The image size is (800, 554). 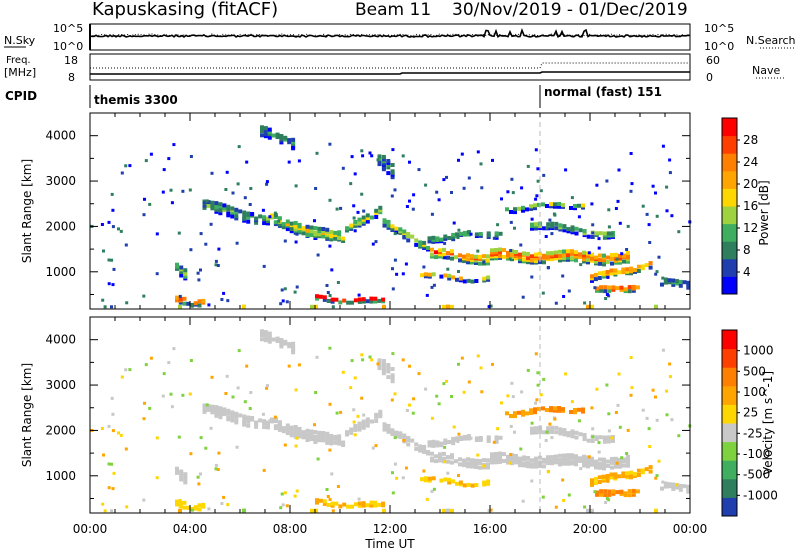 What do you see at coordinates (18, 60) in the screenshot?
I see `freq-label: Freq.` at bounding box center [18, 60].